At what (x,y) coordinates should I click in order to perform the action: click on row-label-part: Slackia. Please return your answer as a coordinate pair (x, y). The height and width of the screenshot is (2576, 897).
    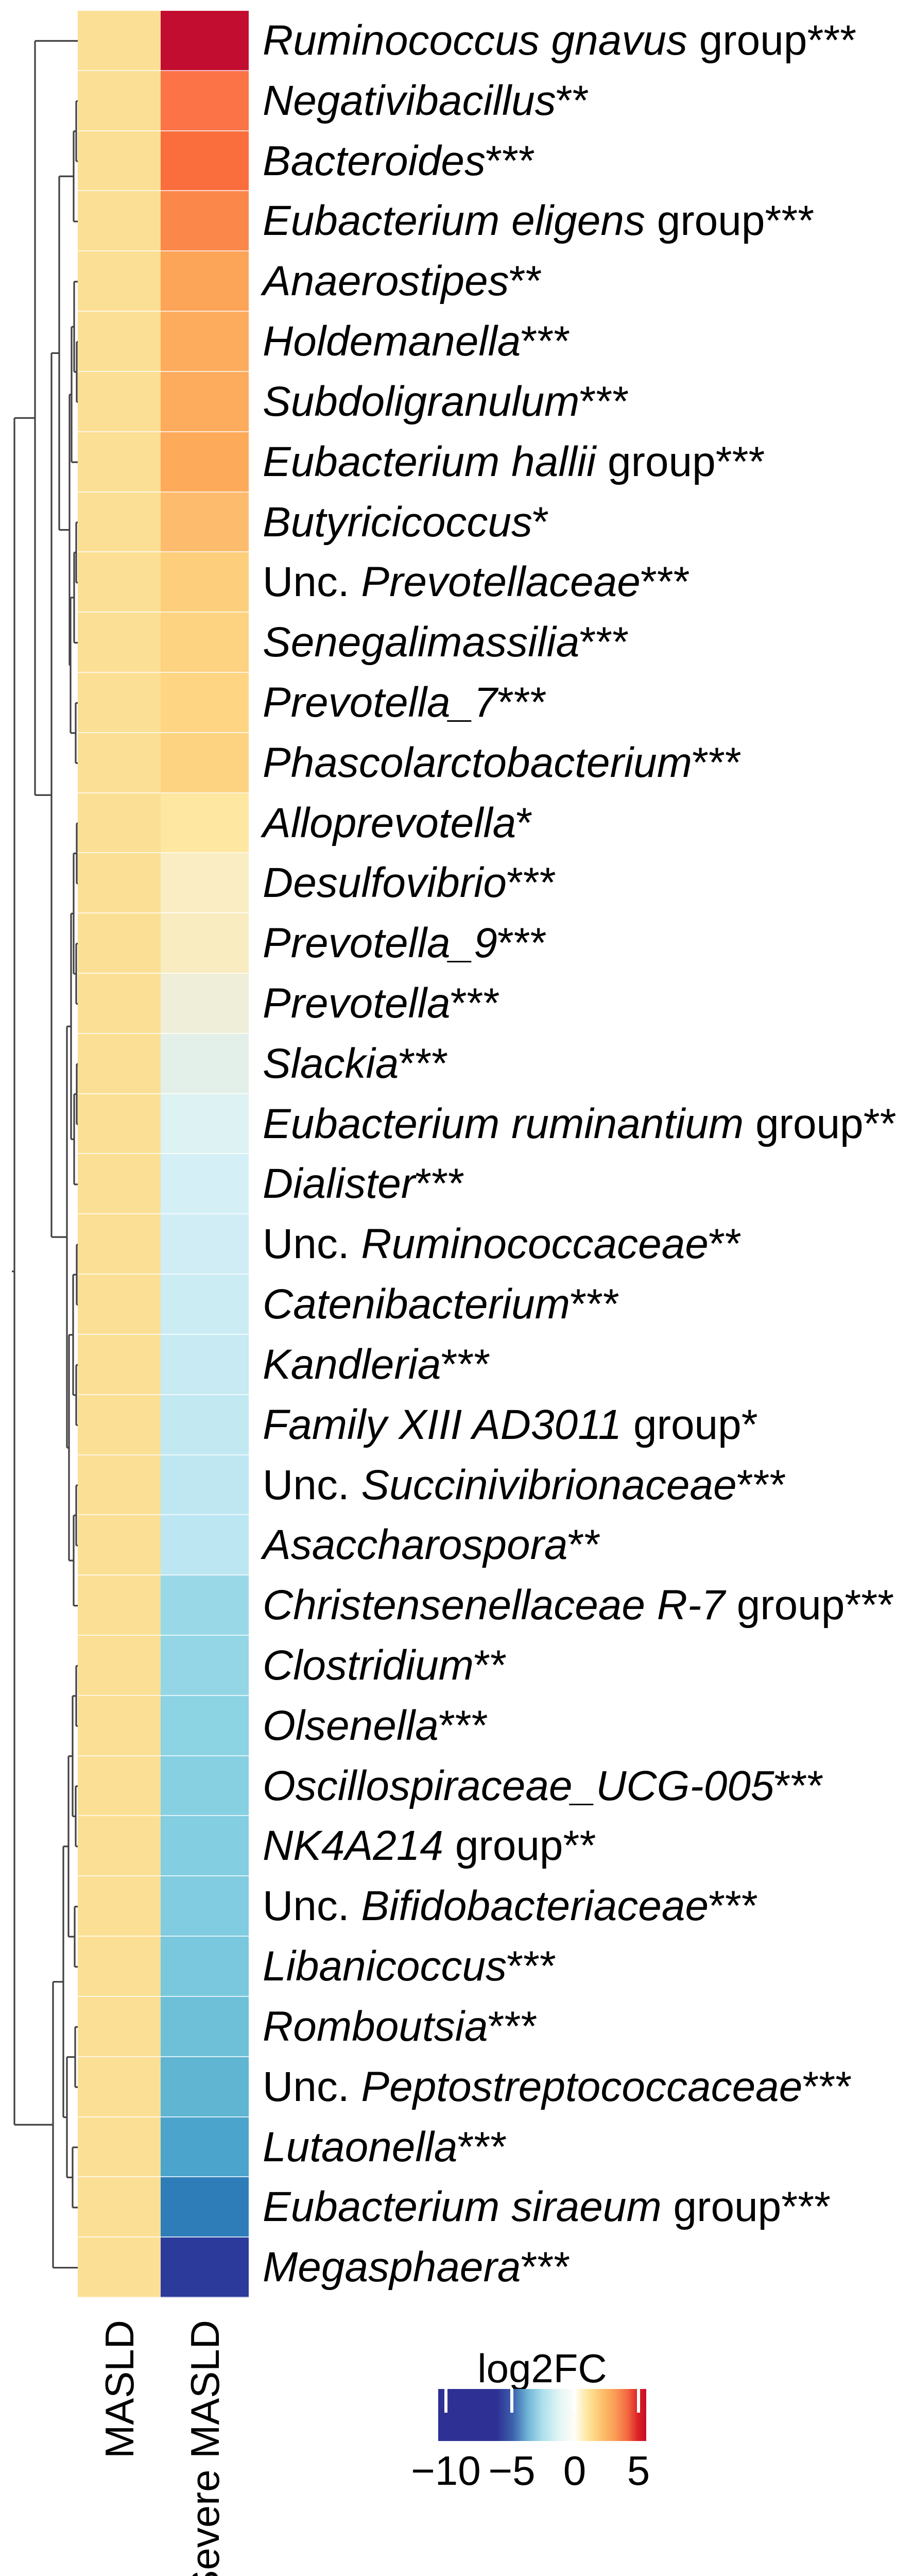
    Looking at the image, I should click on (331, 1063).